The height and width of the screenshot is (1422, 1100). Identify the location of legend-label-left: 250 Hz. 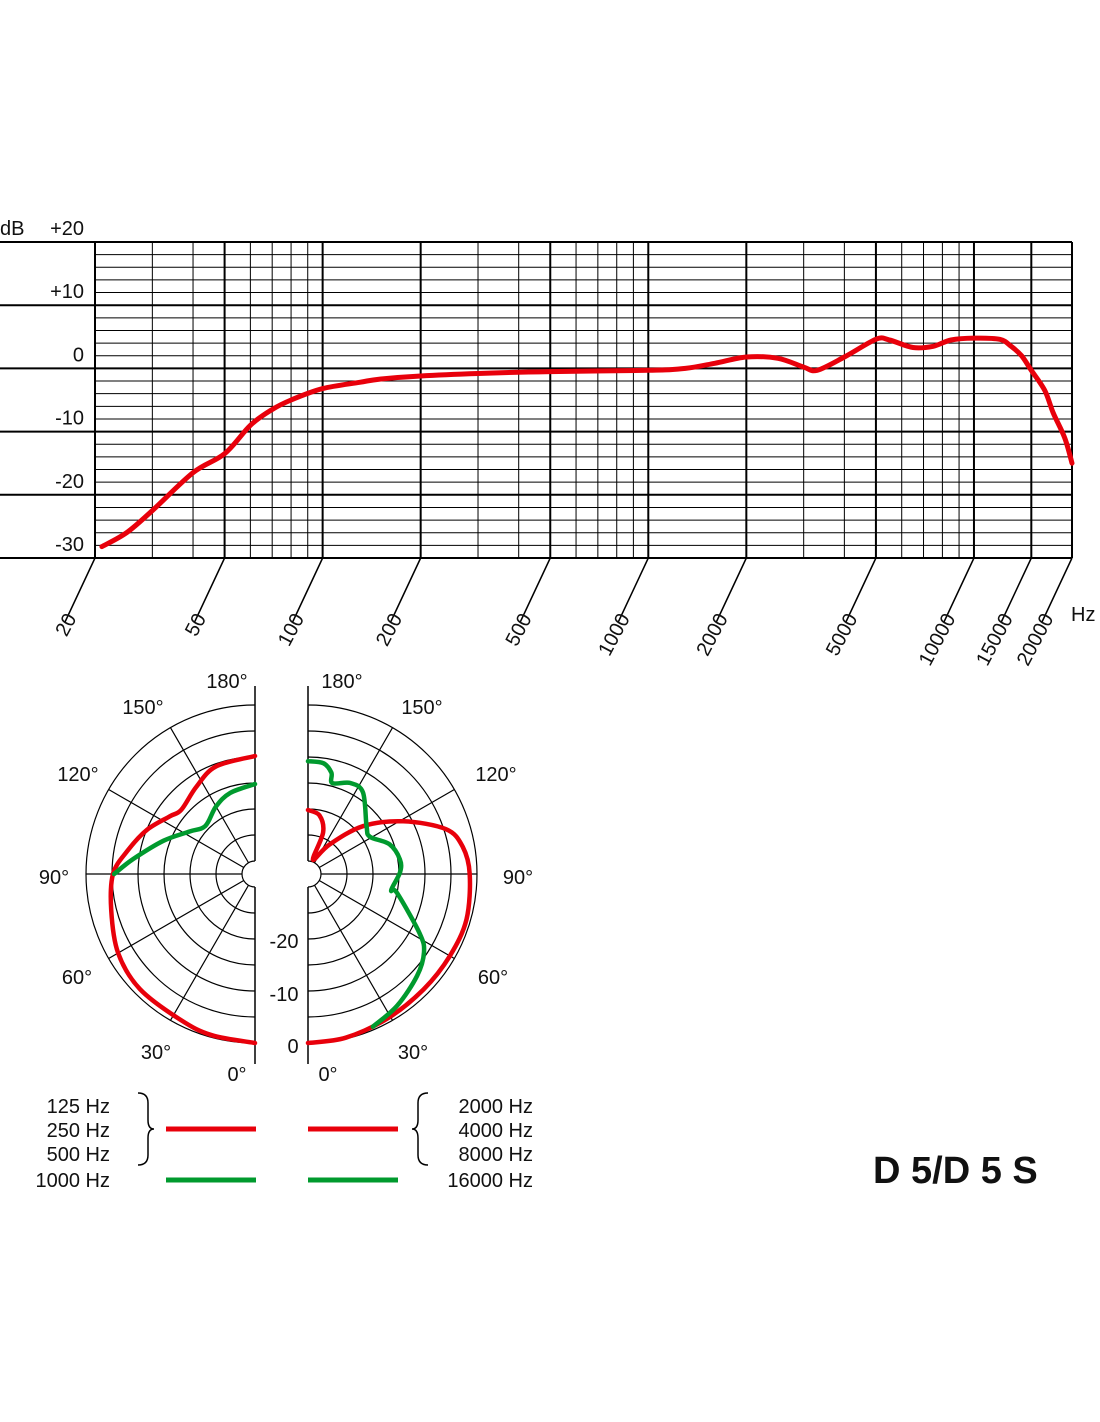
(78, 1131).